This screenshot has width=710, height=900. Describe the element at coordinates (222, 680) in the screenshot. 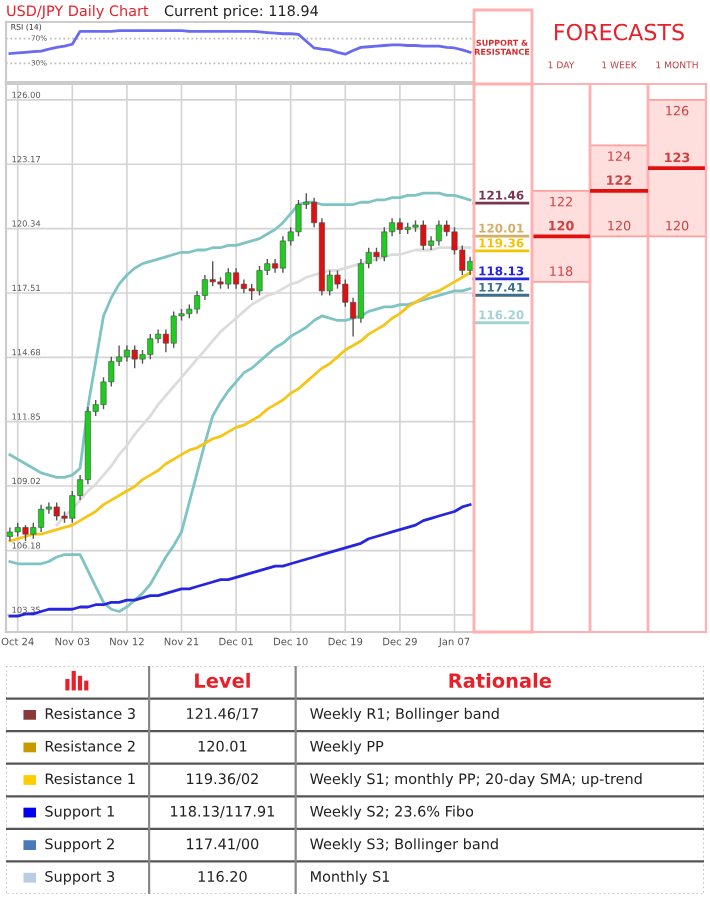

I see `category-label: Level` at that location.